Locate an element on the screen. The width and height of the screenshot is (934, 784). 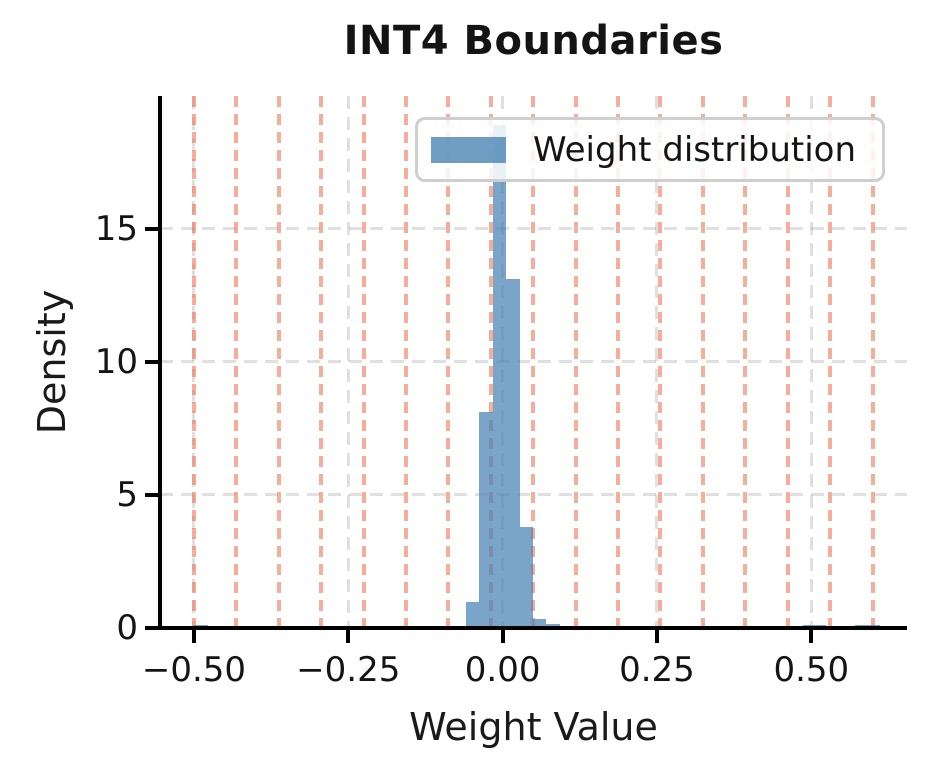
y-tick-label: 10 is located at coordinates (116, 361).